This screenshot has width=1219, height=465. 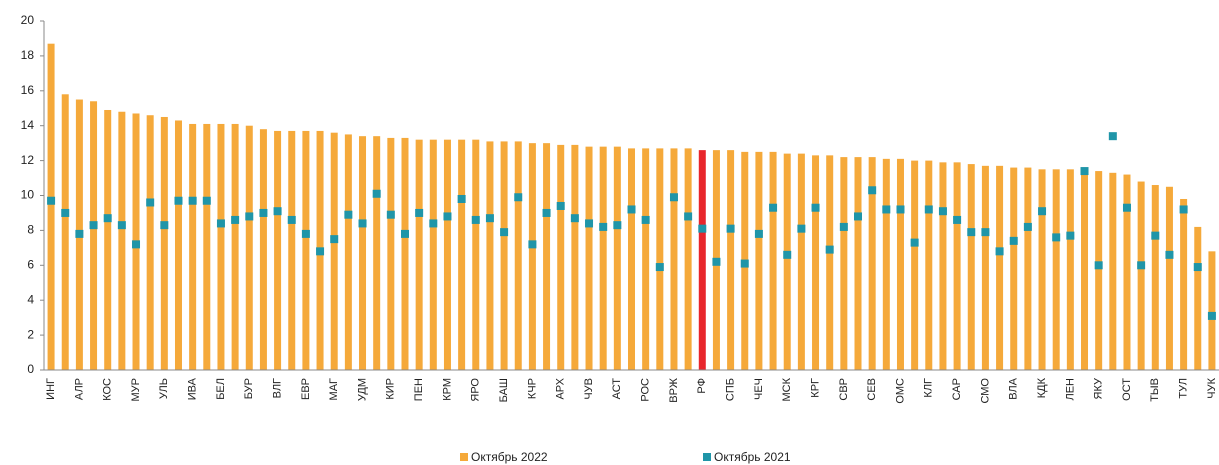 I want to click on x-tick-label: КДК, so click(x=1042, y=387).